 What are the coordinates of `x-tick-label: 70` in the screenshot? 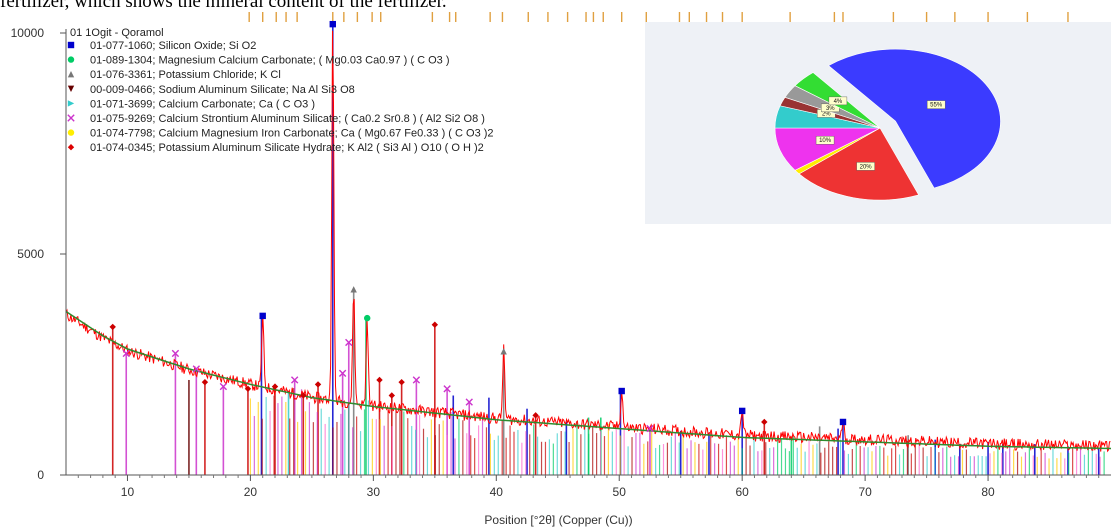 It's located at (865, 492).